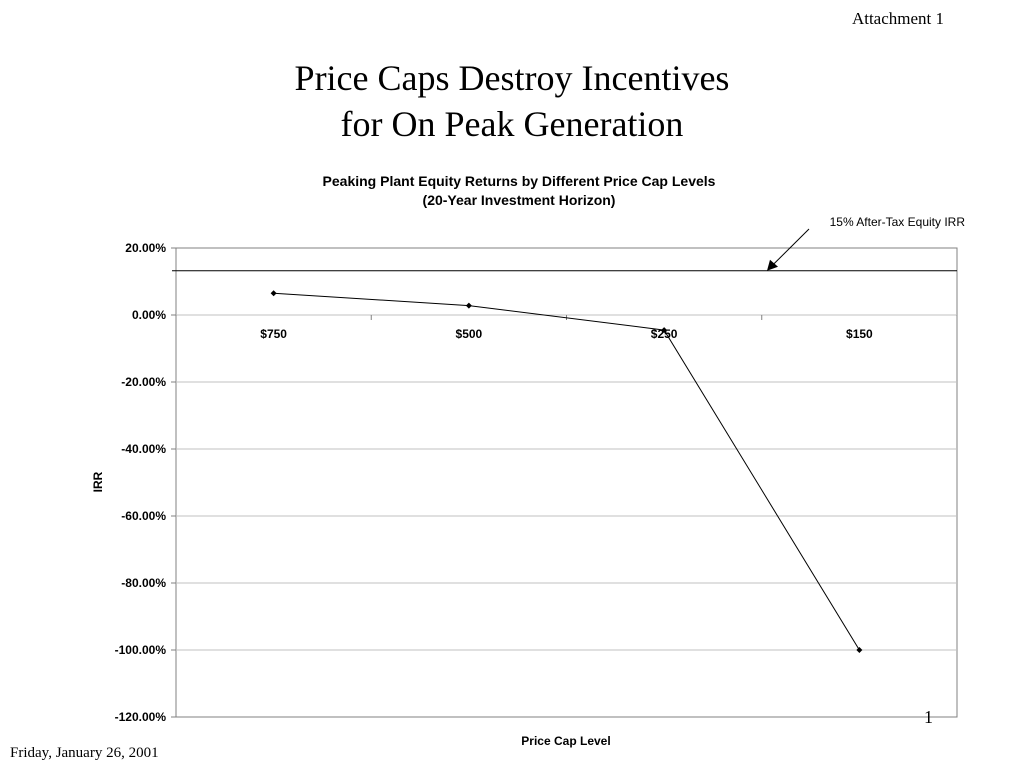 The width and height of the screenshot is (1024, 768). What do you see at coordinates (143, 516) in the screenshot?
I see `y-tick-label: -60.00%` at bounding box center [143, 516].